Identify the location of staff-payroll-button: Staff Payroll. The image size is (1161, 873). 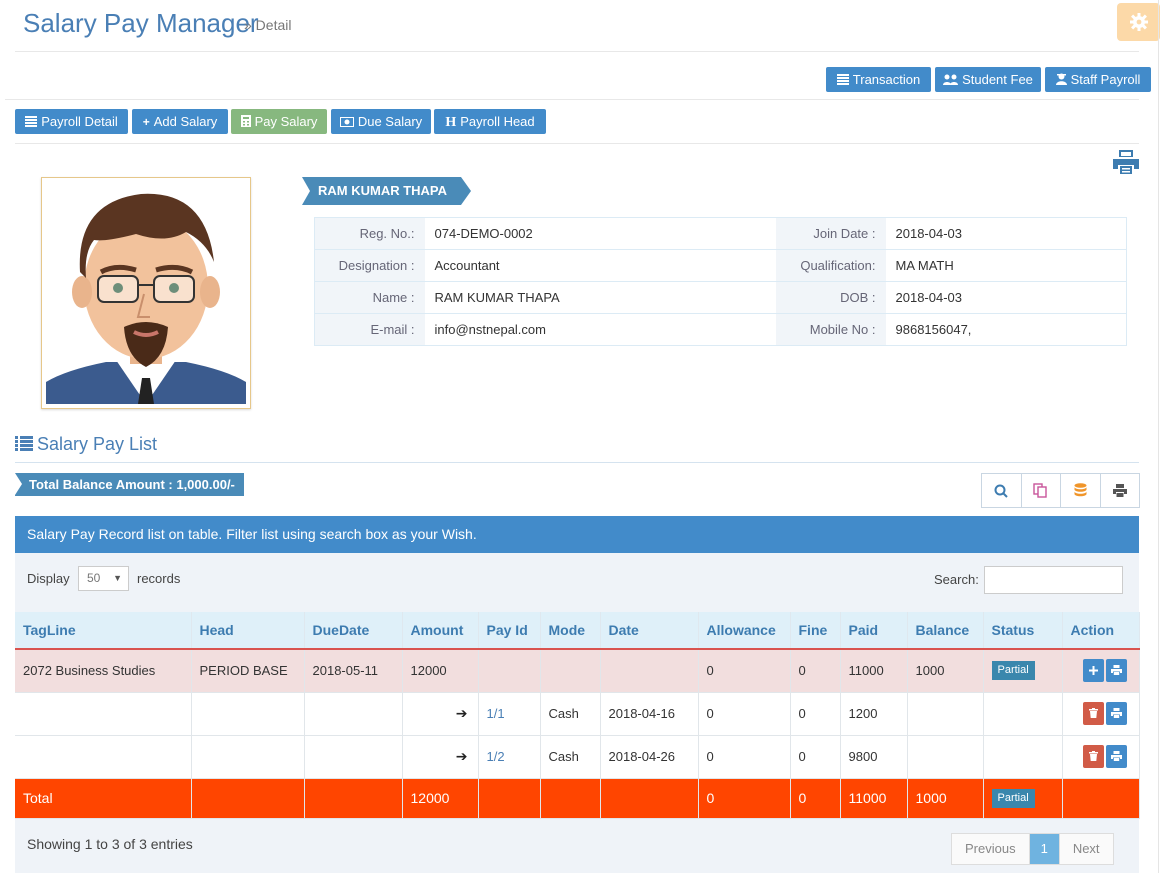
(1098, 79).